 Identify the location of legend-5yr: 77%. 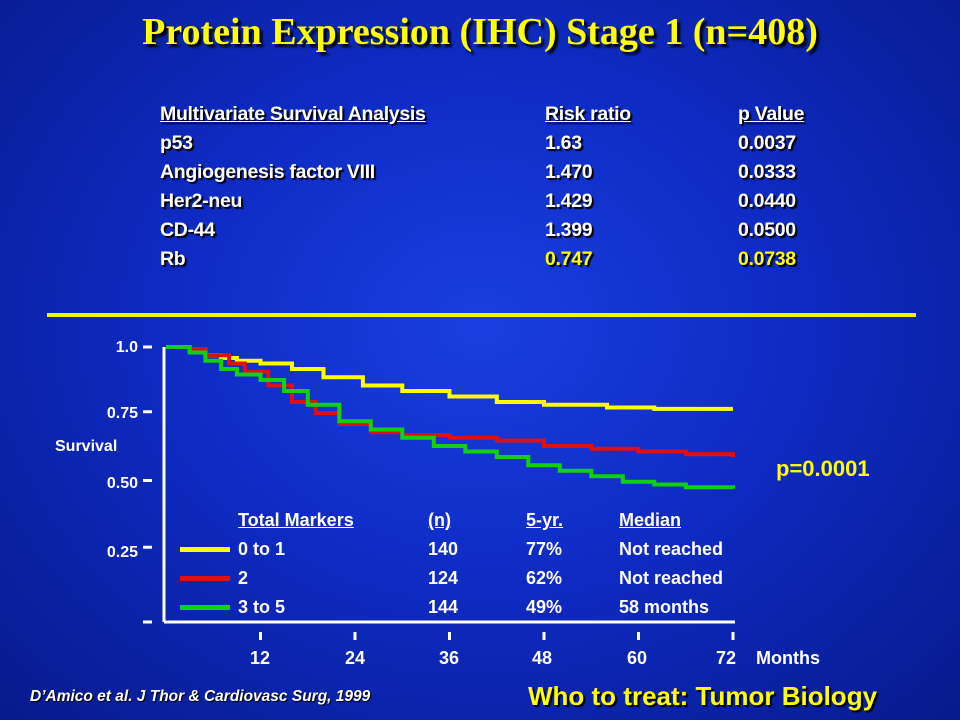
(544, 549).